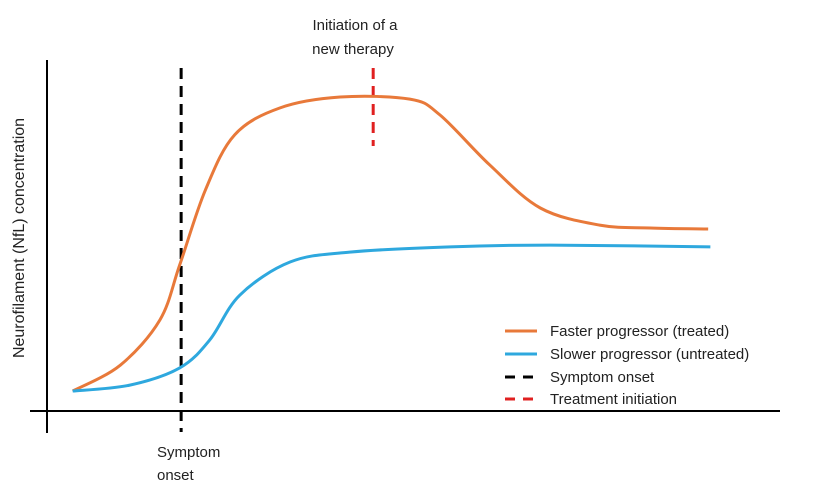 This screenshot has width=815, height=504. I want to click on annotation-symptom-line2: onset, so click(176, 475).